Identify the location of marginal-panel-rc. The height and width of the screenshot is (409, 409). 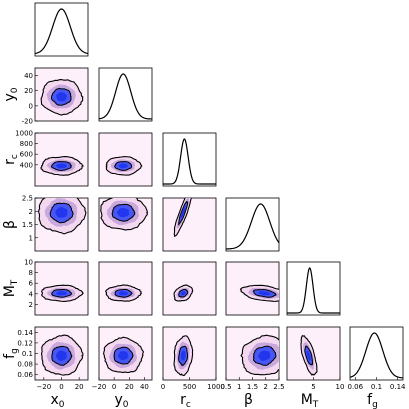
(189, 159).